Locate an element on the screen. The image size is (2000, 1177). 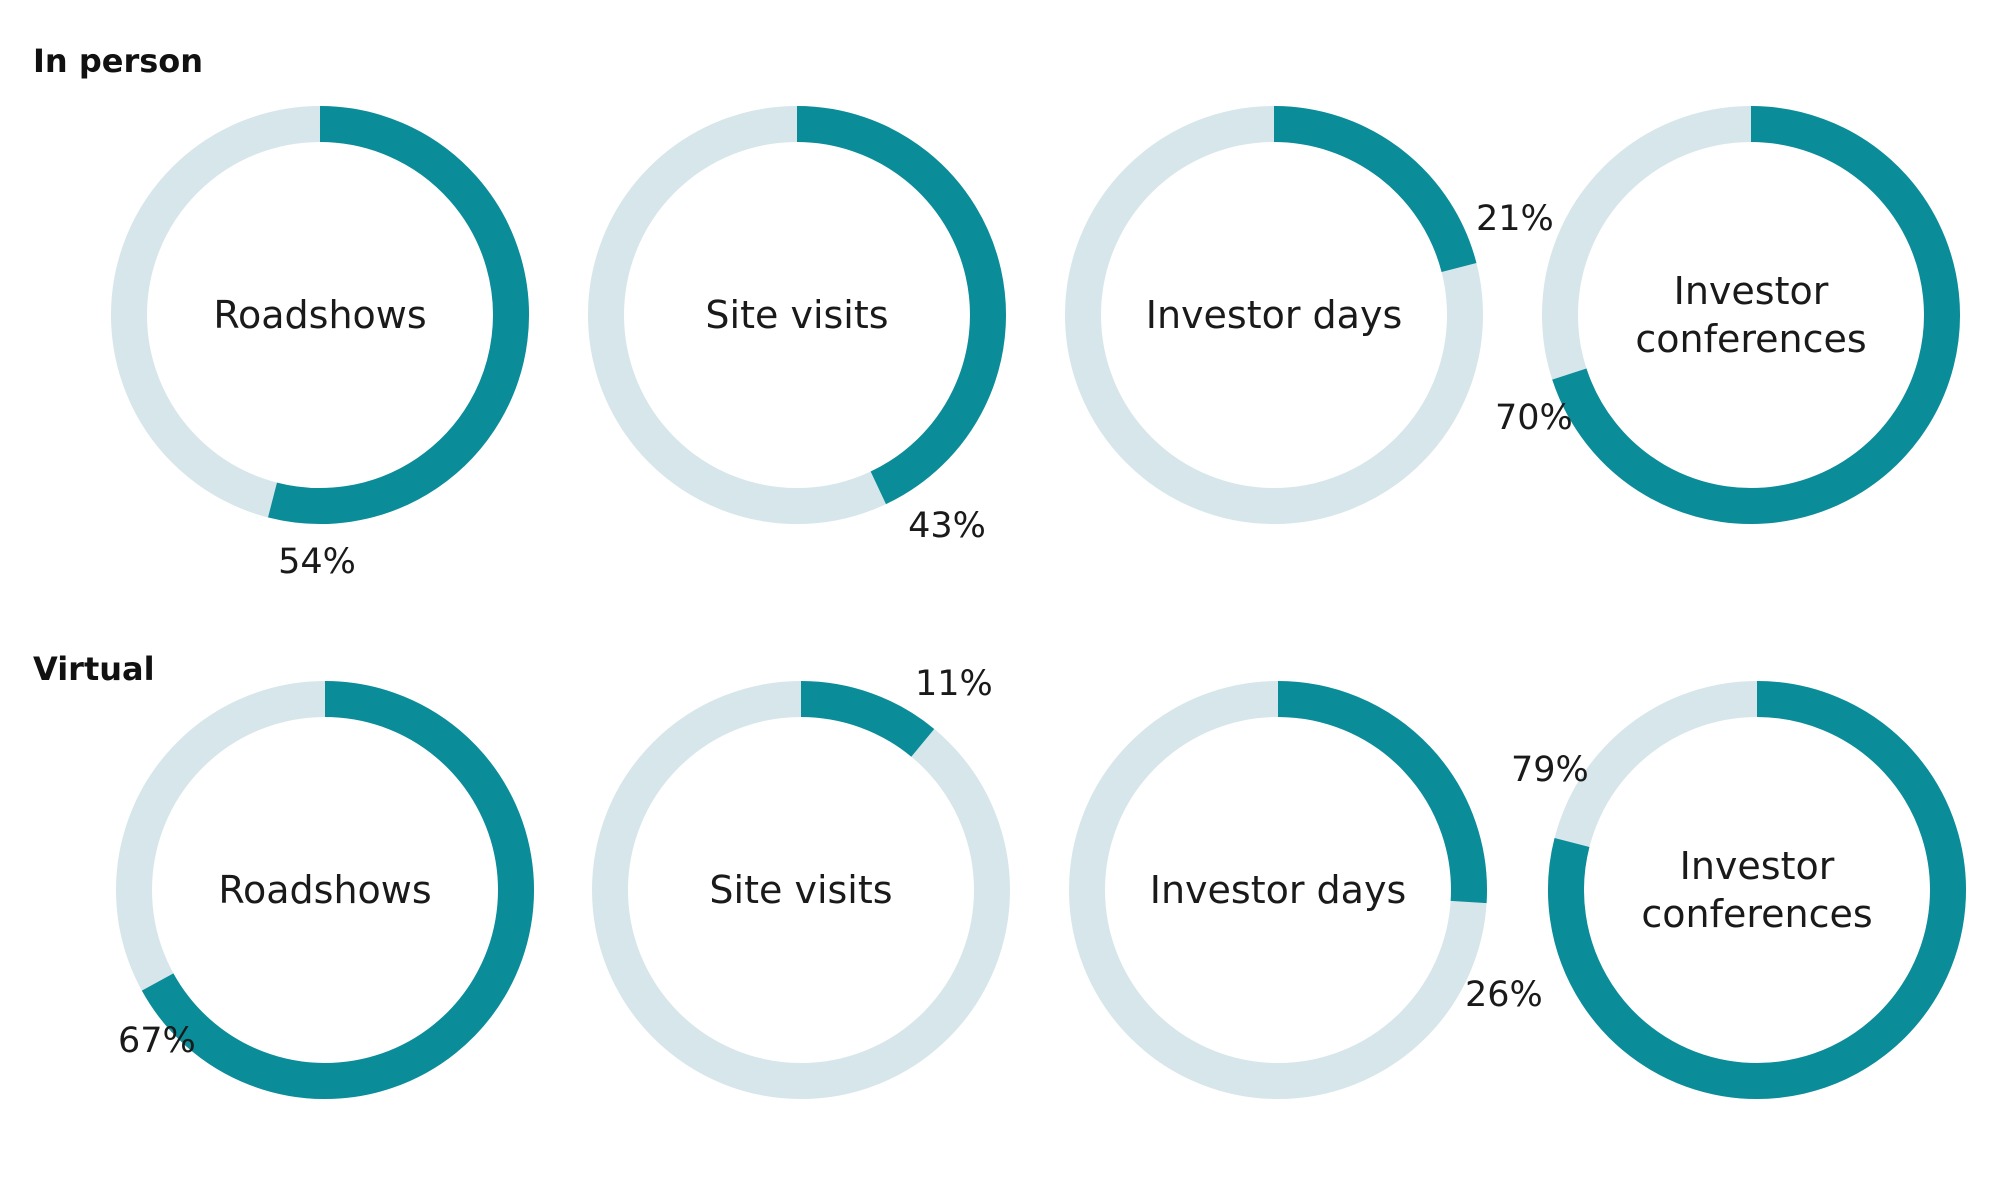
donut-virtual-investor-conferences: Investor conferences 79% is located at coordinates (1738, 890).